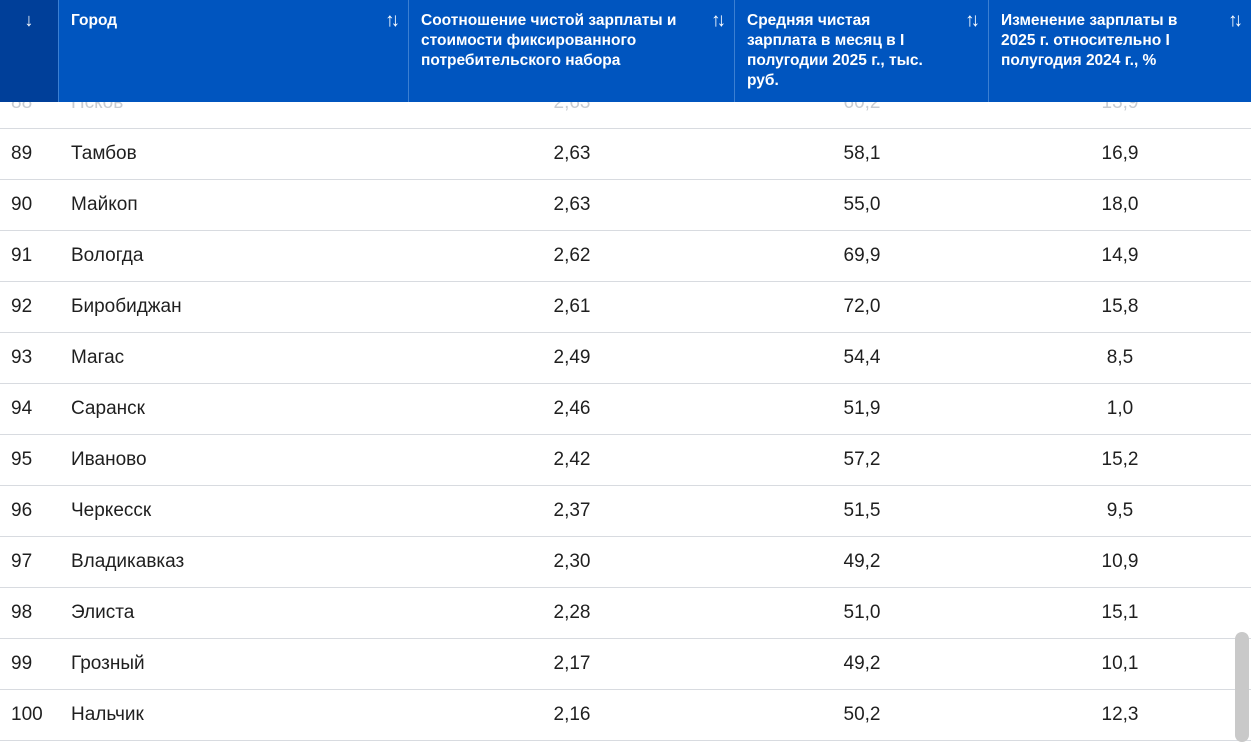 This screenshot has height=745, width=1251. Describe the element at coordinates (1242, 687) in the screenshot. I see `vertical-scrollbar-thumb` at that location.